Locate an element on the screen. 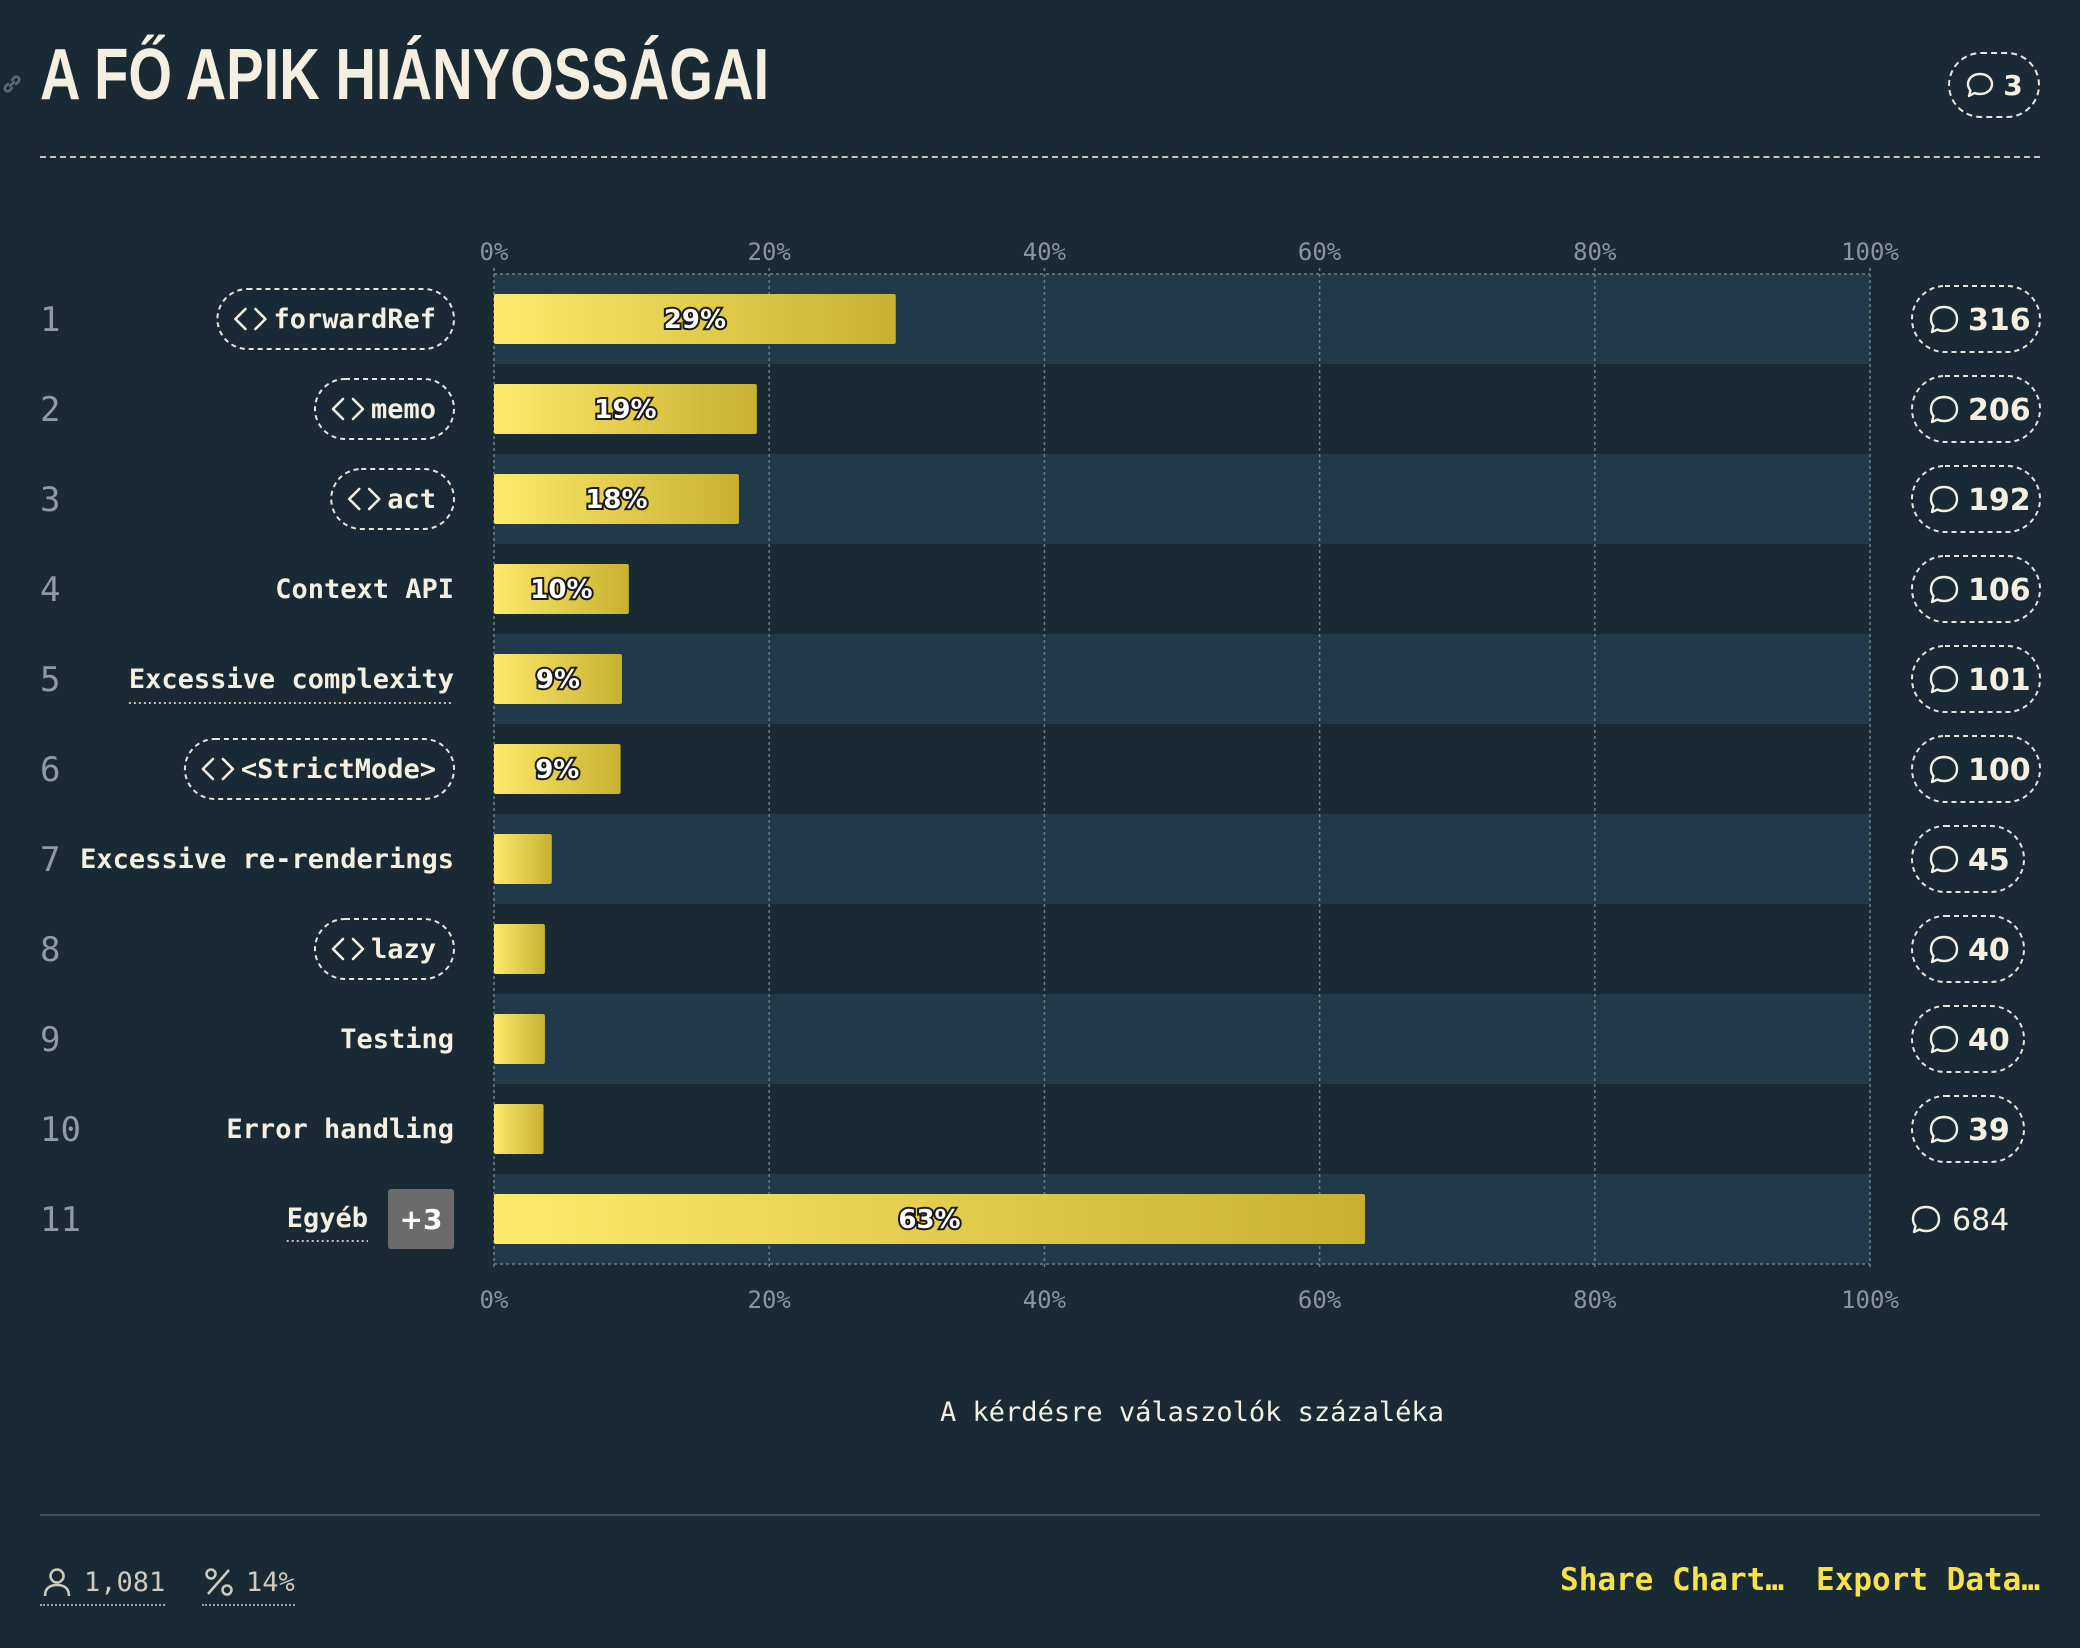 The height and width of the screenshot is (1648, 2080). bar-value-label: 63% is located at coordinates (929, 1220).